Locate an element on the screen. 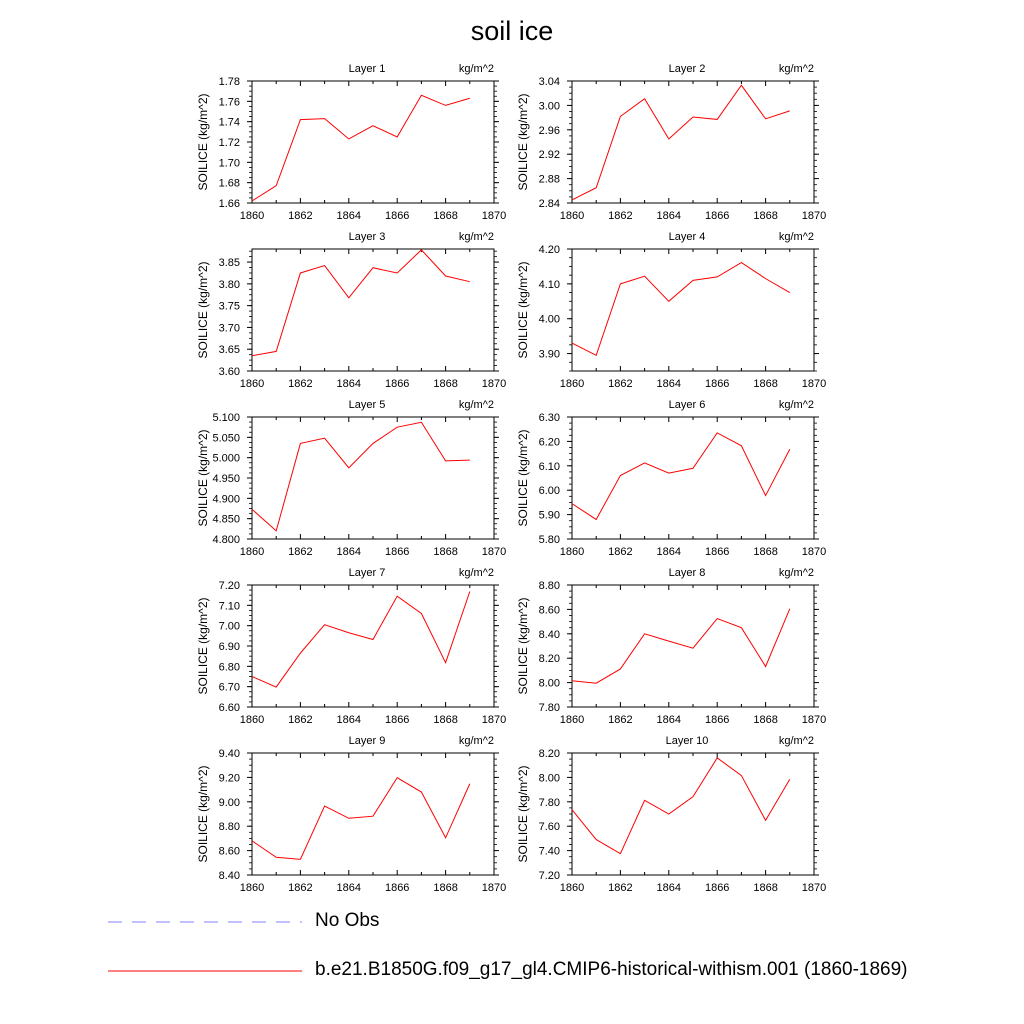  layer-title: Layer 5 is located at coordinates (367, 405).